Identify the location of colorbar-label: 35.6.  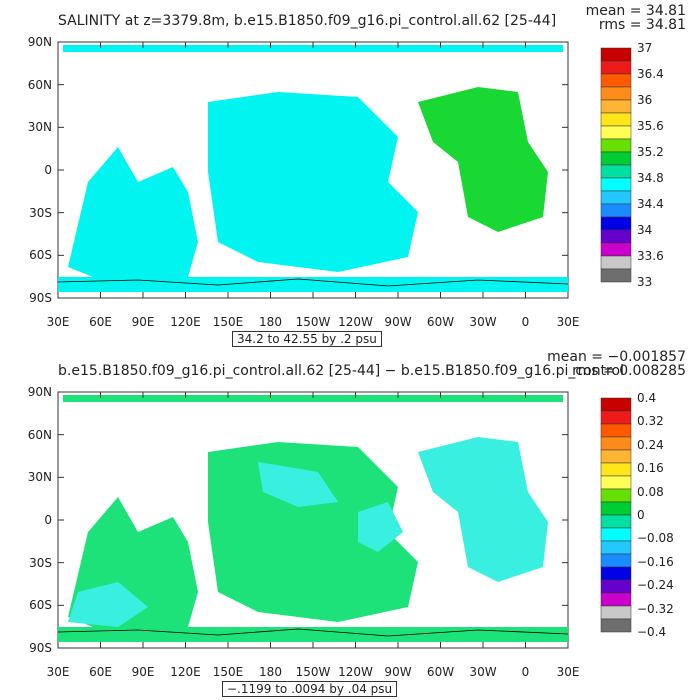
(650, 126).